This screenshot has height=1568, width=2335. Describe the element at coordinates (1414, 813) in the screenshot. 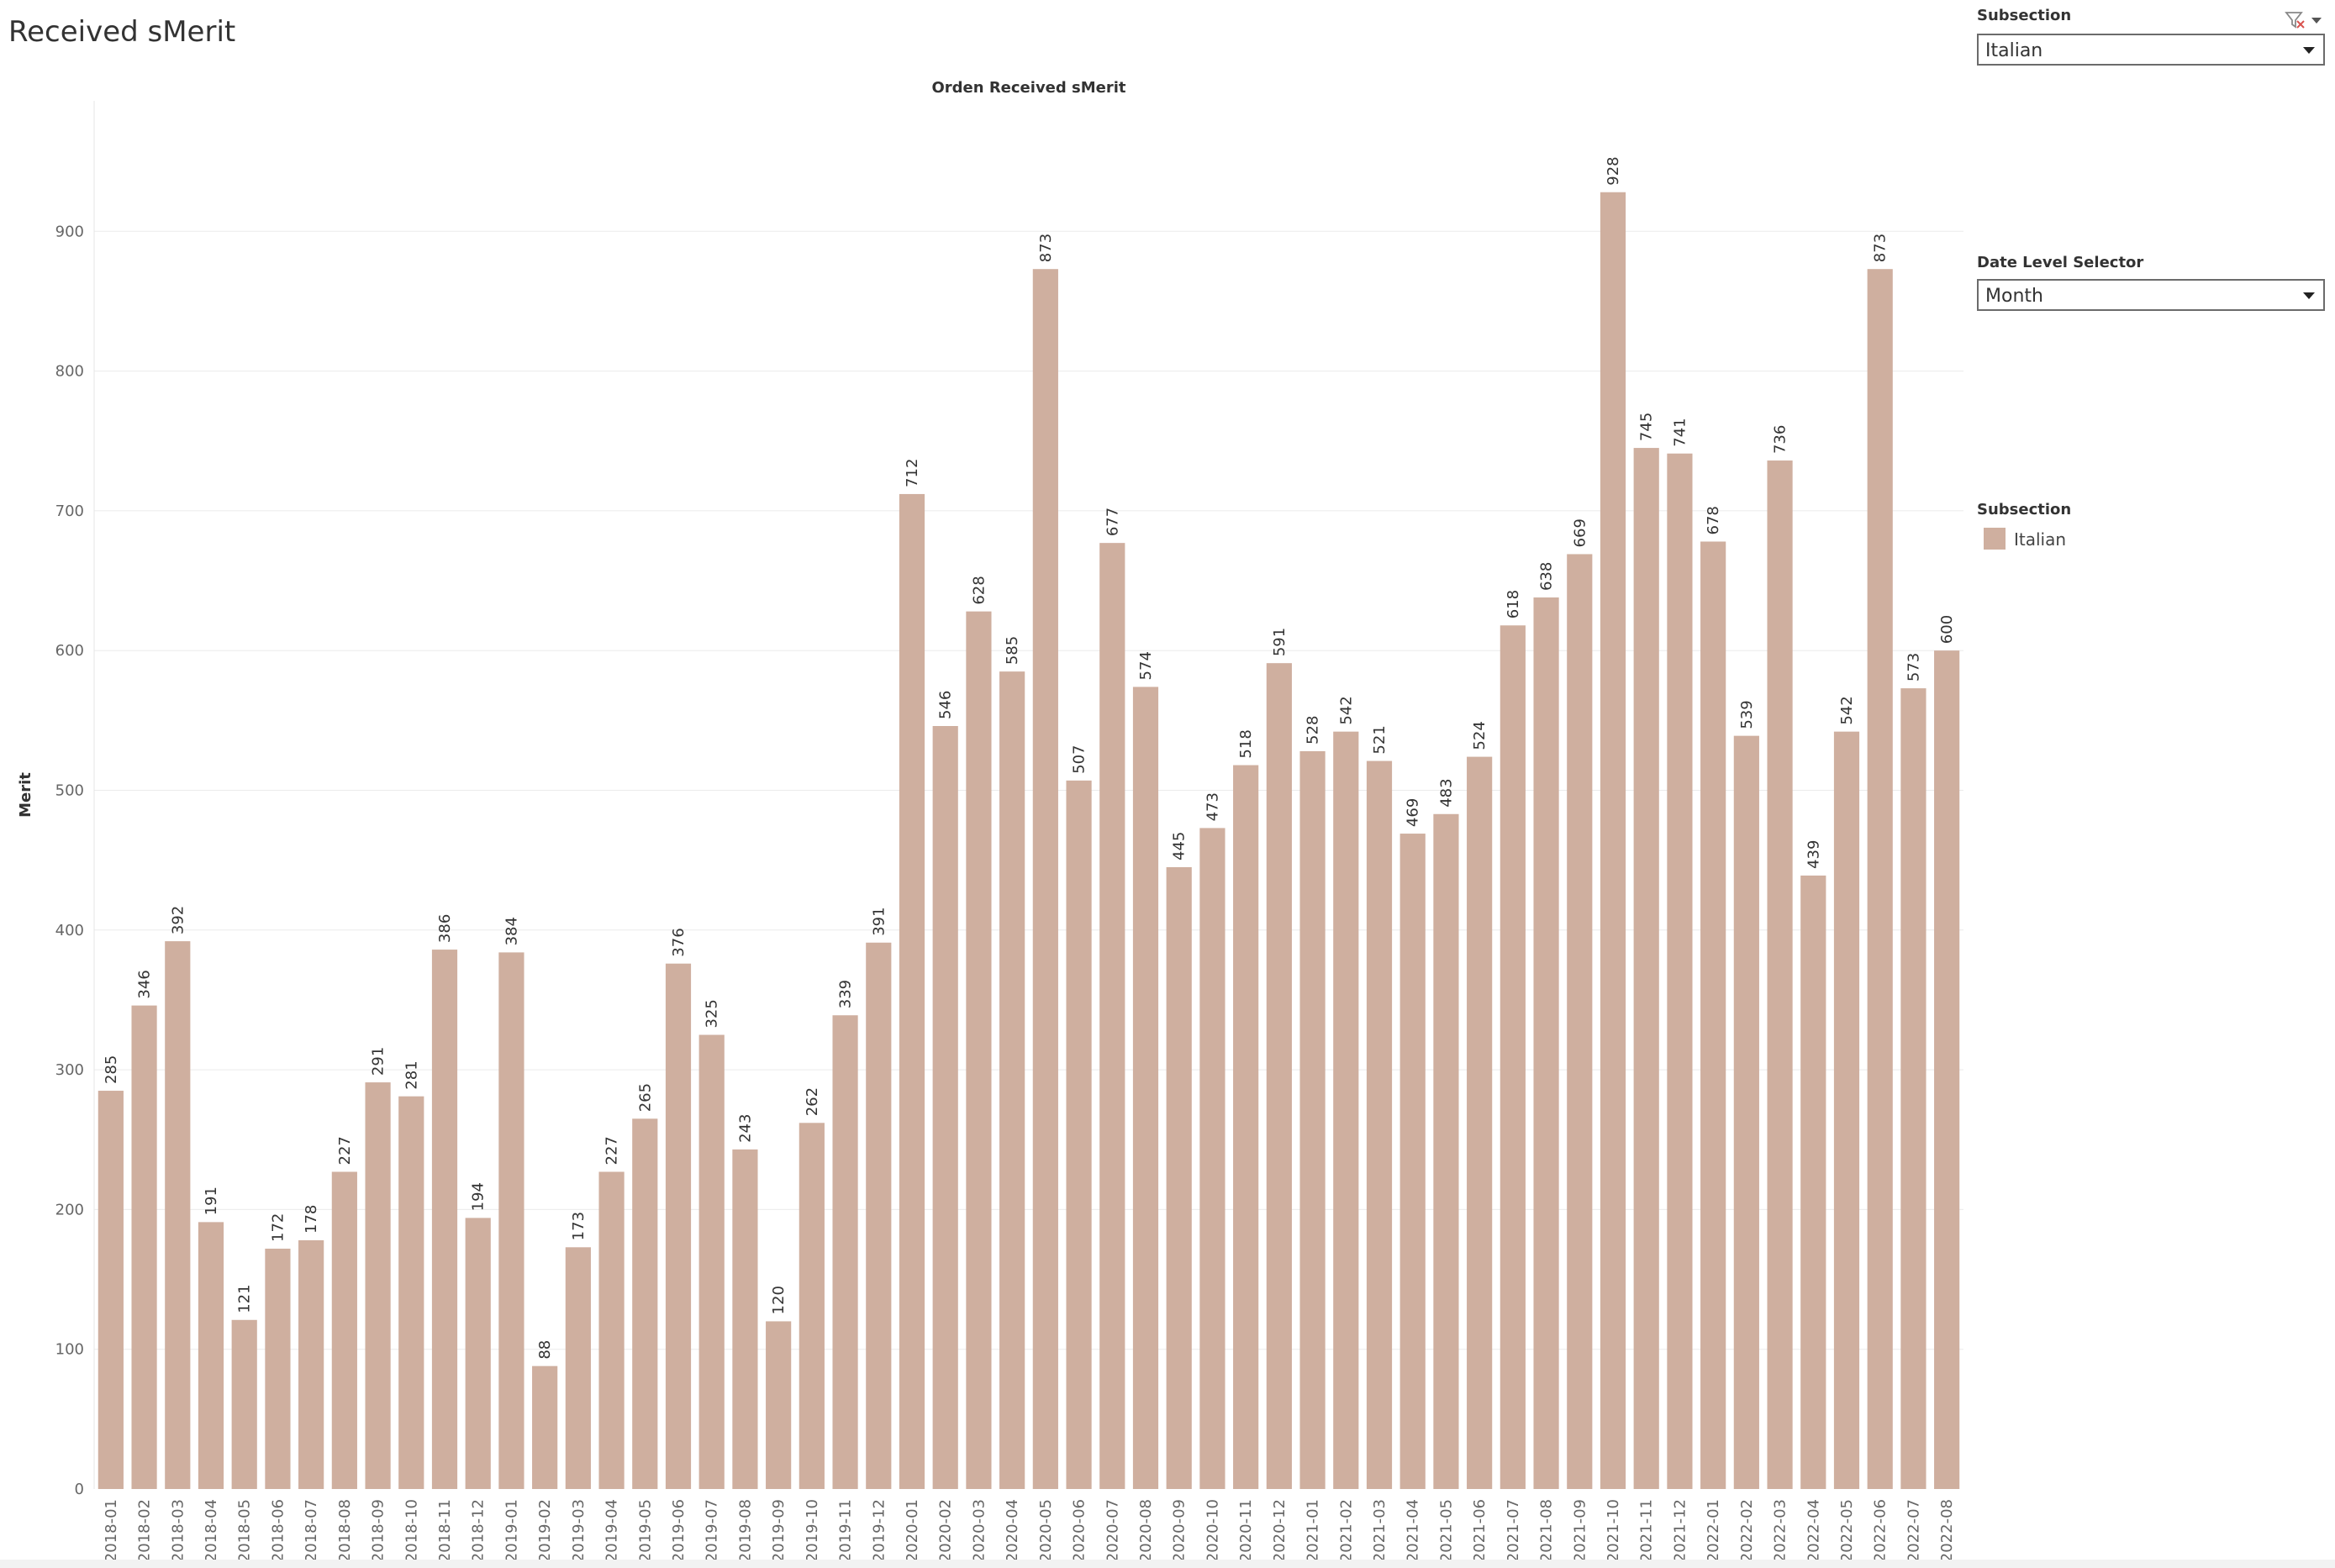

I see `data-label: 469` at that location.